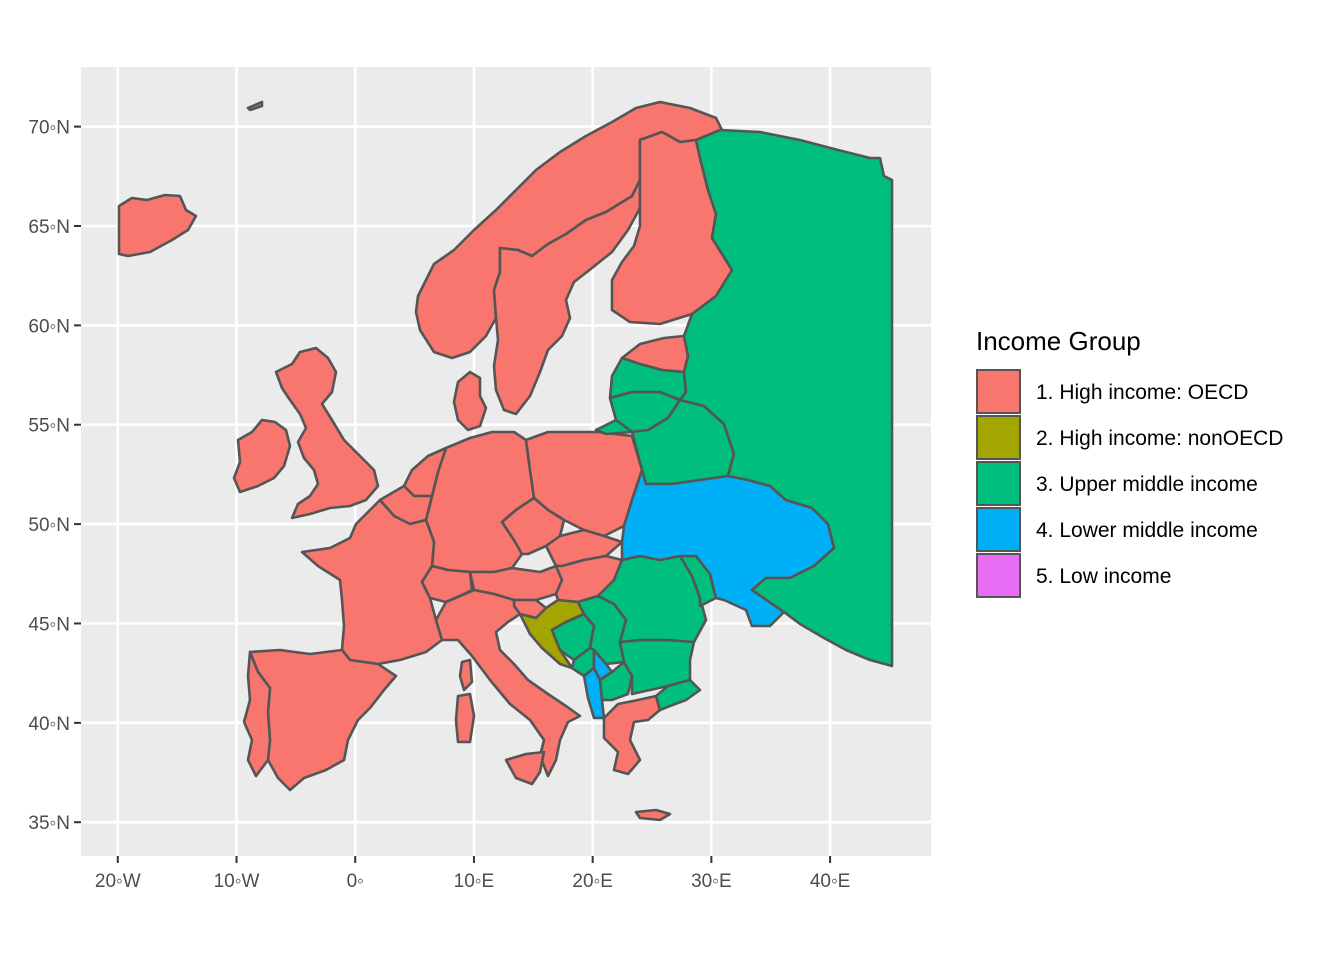 The image size is (1344, 960). Describe the element at coordinates (1159, 438) in the screenshot. I see `legend-label-high-nonoecd: 2. High income: nonOECD` at that location.